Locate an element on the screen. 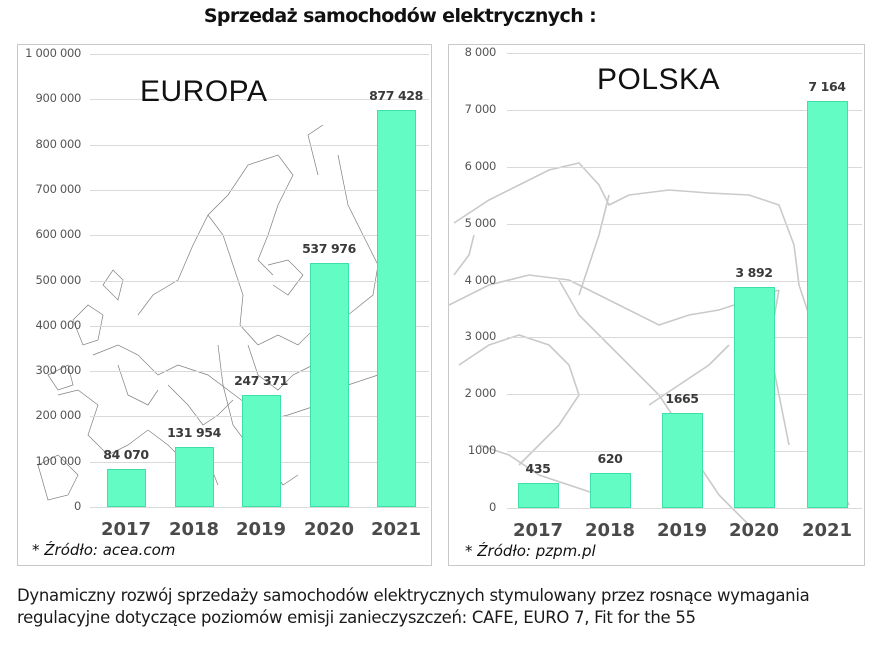  bar-value-label: 7 164 is located at coordinates (827, 86).